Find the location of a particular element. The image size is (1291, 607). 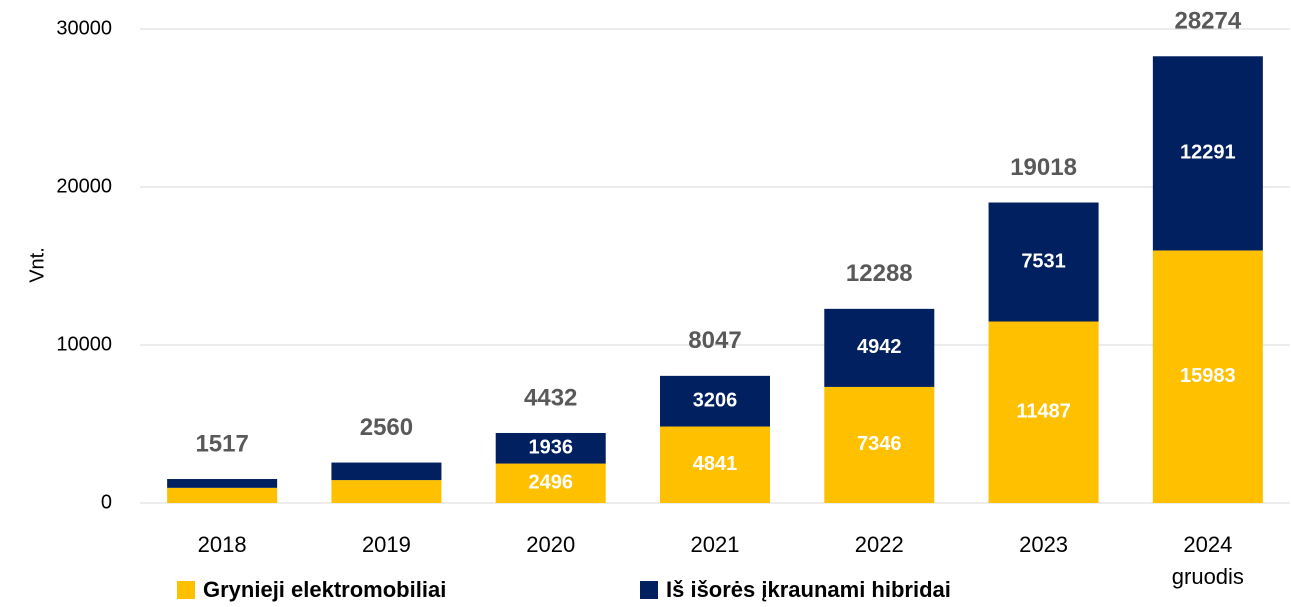

total-label: 2560 is located at coordinates (386, 427).